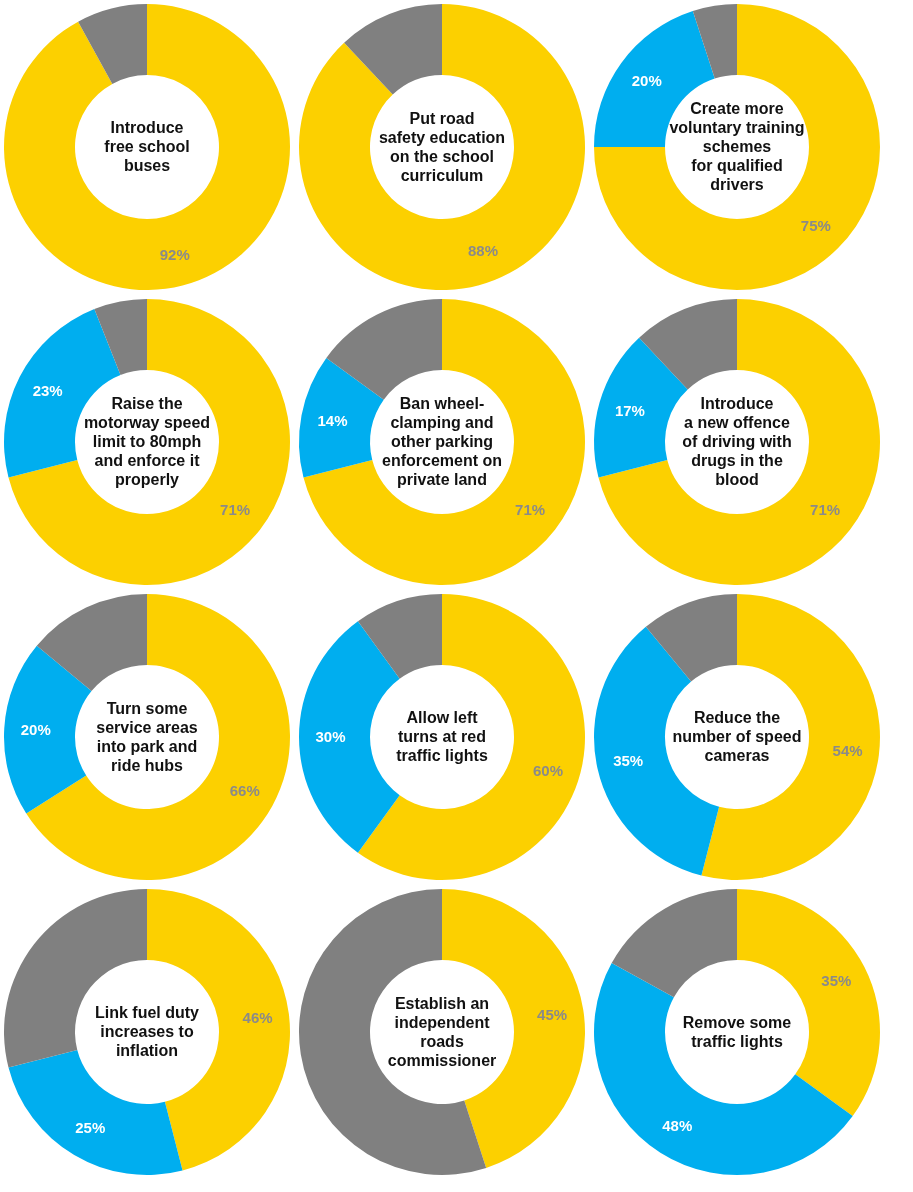 This screenshot has width=913, height=1192. What do you see at coordinates (442, 1031) in the screenshot?
I see `text: Establish an independent roads commissioner` at bounding box center [442, 1031].